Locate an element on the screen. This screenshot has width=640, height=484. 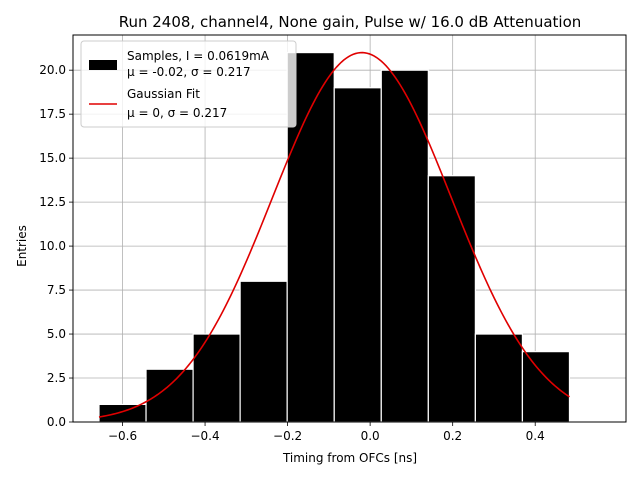
y-axis-ticks: 0.0 2.5 5.0 7.5 10.0 12.5 15.0 17.5 20.0 is located at coordinates (56, 246).